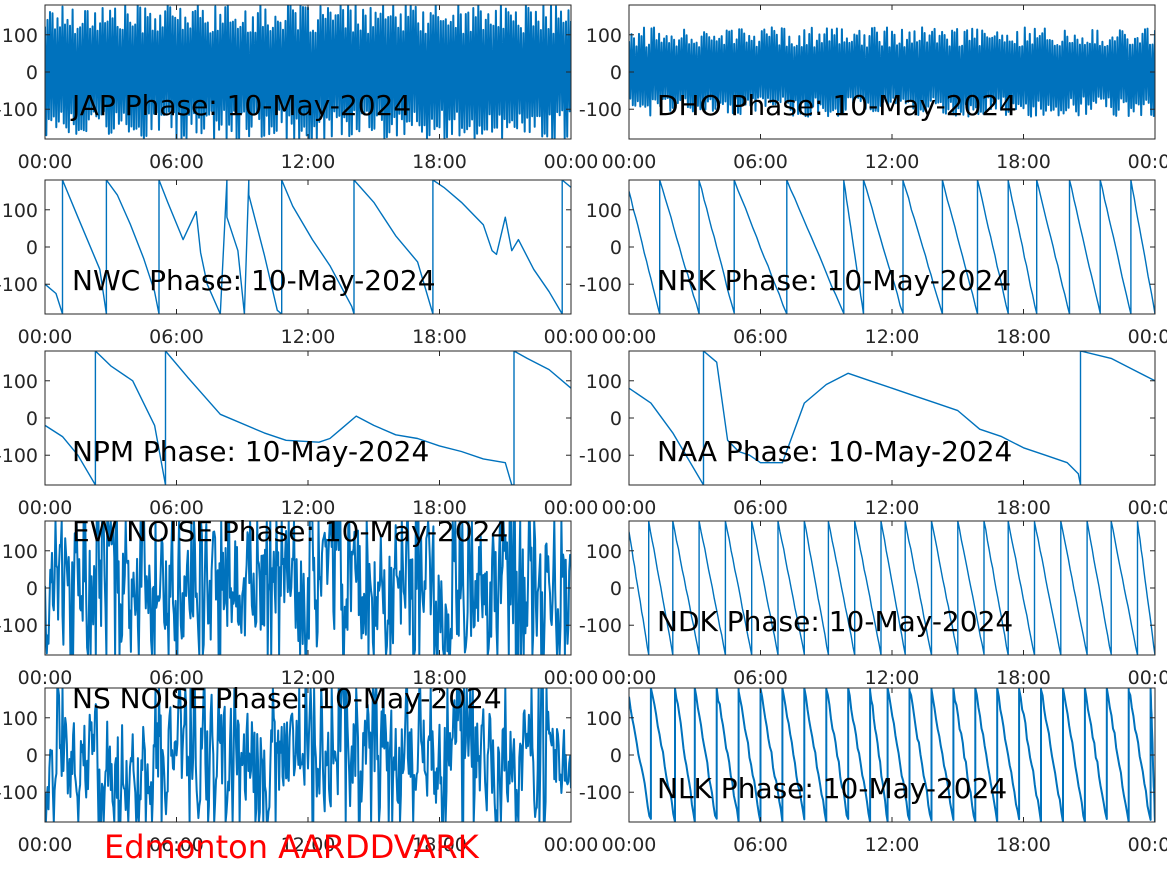 Image resolution: width=1167 pixels, height=875 pixels. I want to click on panel-title: NS NOISE Phase: 10-May-2024, so click(287, 698).